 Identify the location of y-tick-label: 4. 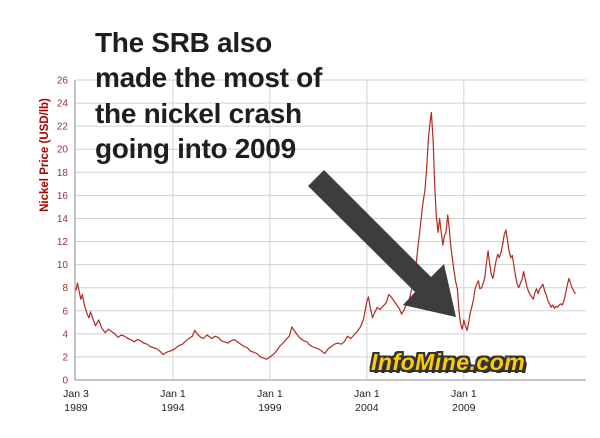
(65, 334).